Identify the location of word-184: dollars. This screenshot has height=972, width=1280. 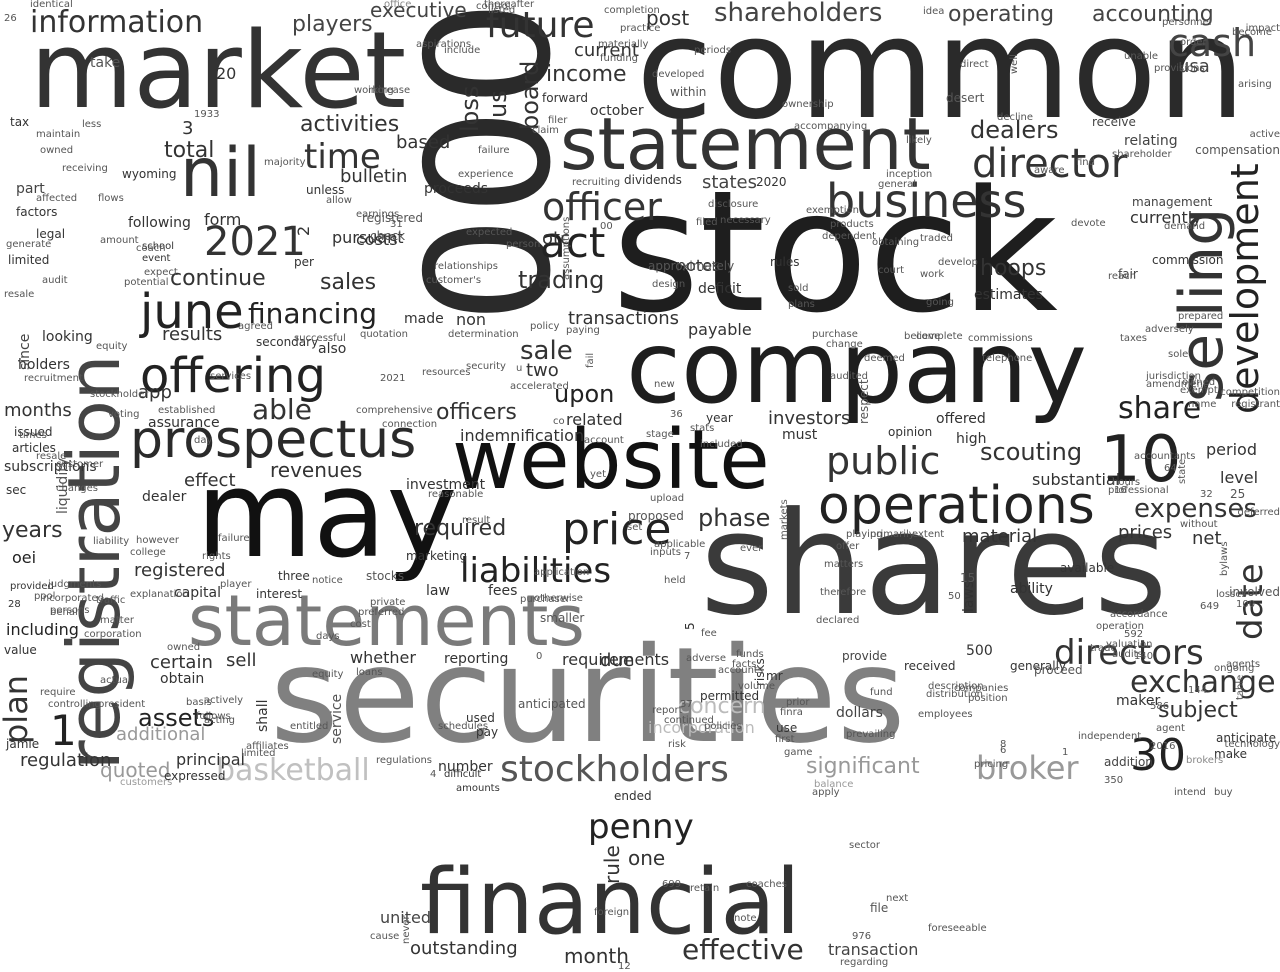
(859, 713).